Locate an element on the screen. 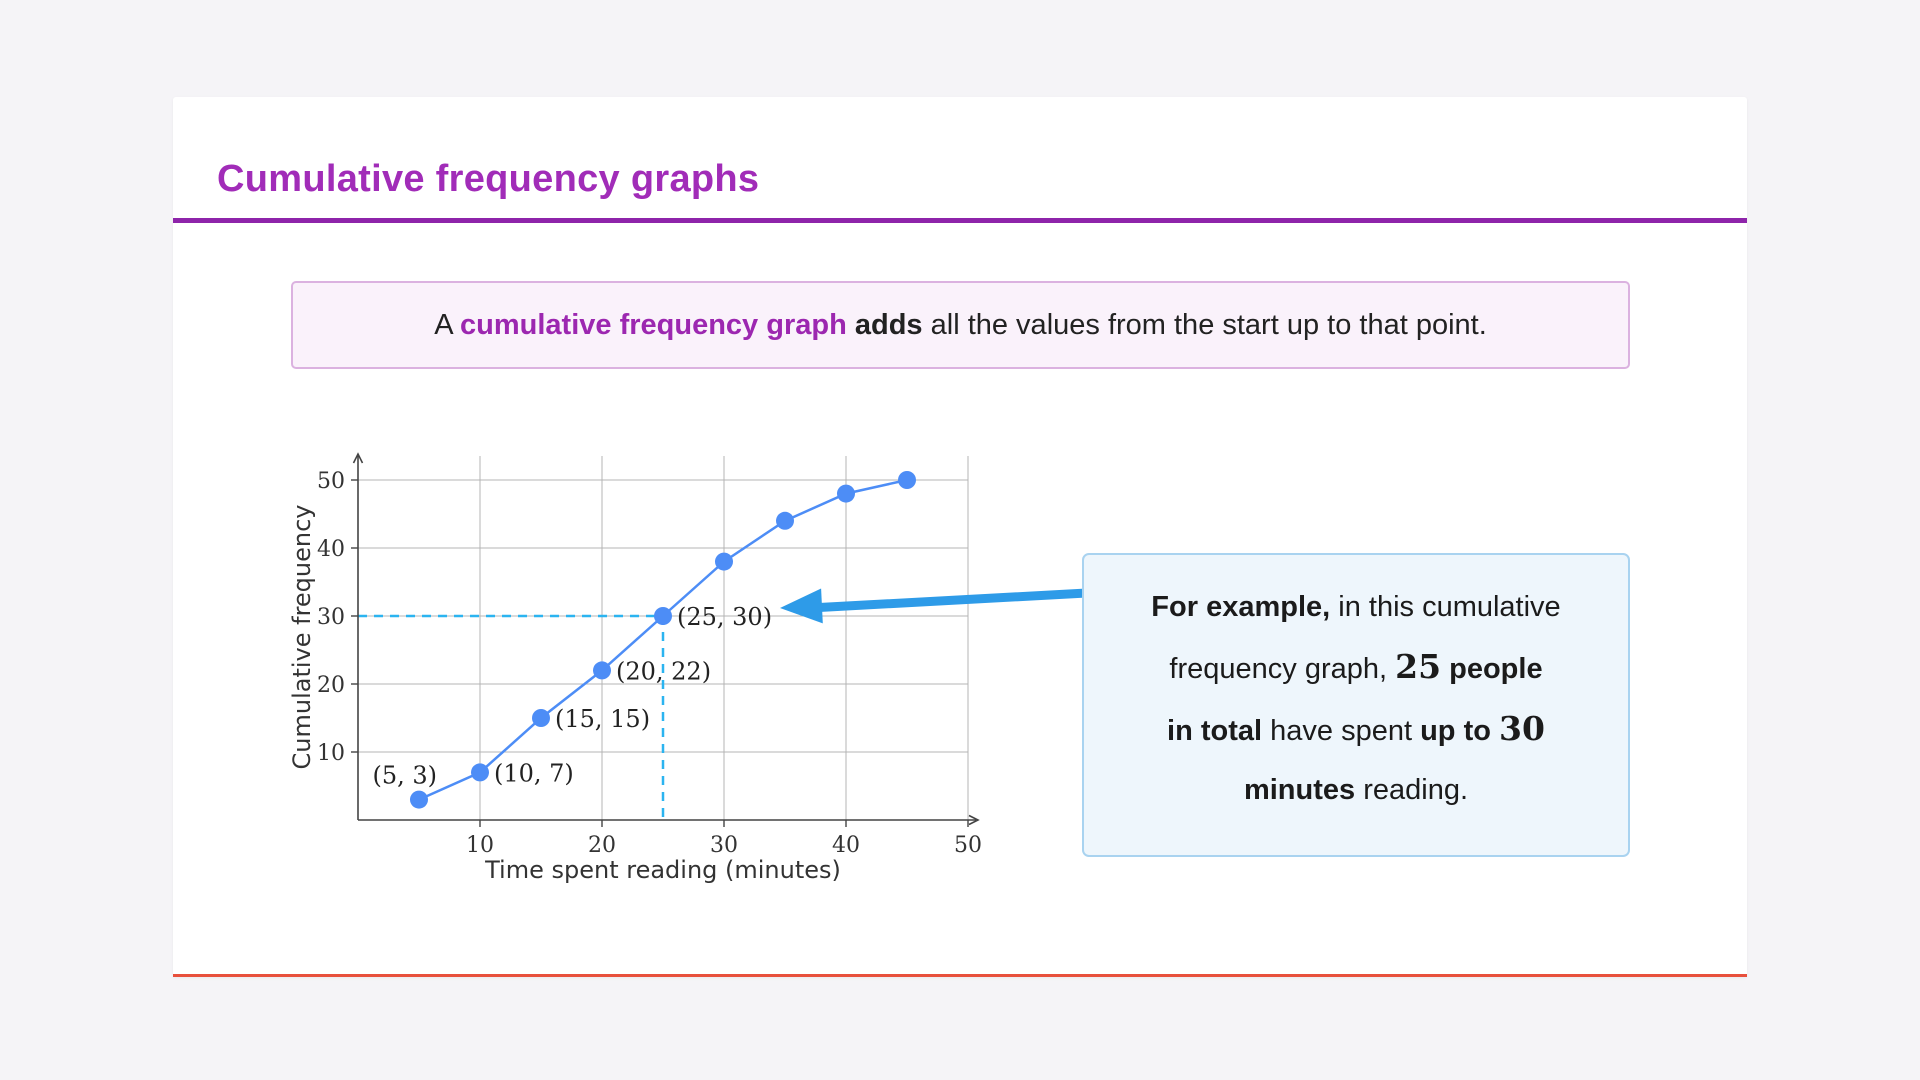 The height and width of the screenshot is (1080, 1920). y-tick-label: 50 is located at coordinates (331, 481).